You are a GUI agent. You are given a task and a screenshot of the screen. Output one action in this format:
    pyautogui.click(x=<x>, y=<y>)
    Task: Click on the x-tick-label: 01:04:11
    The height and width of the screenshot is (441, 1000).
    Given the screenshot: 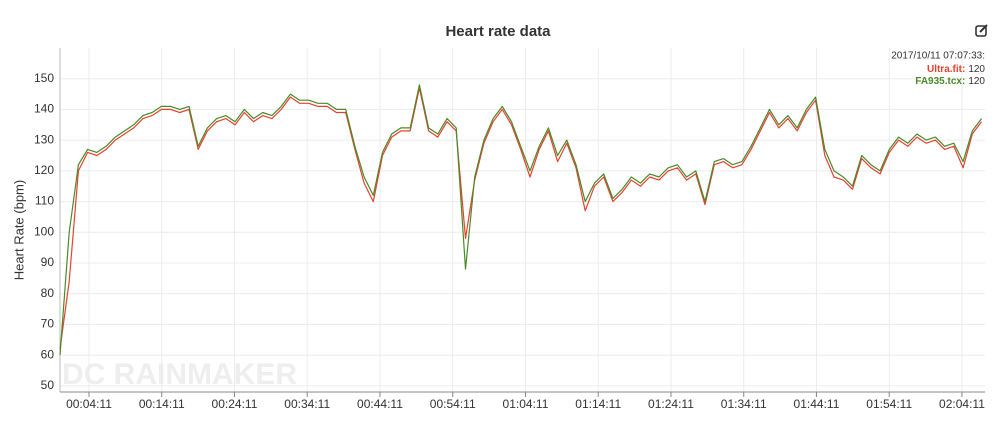 What is the action you would take?
    pyautogui.click(x=526, y=404)
    